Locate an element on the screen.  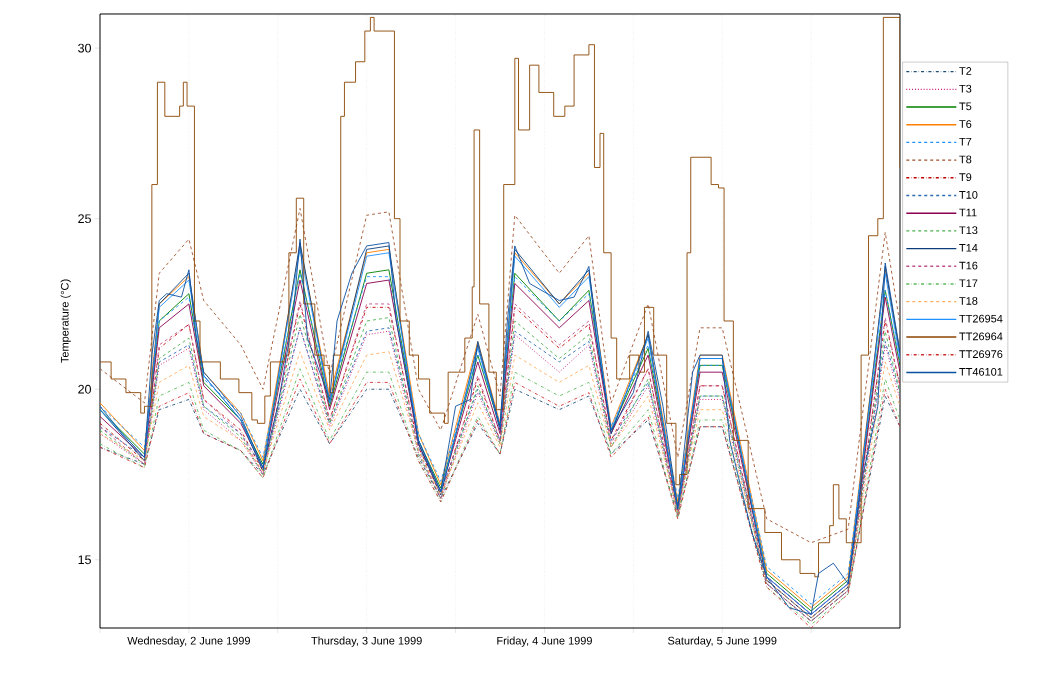
y-tick-label: 25 is located at coordinates (84, 219).